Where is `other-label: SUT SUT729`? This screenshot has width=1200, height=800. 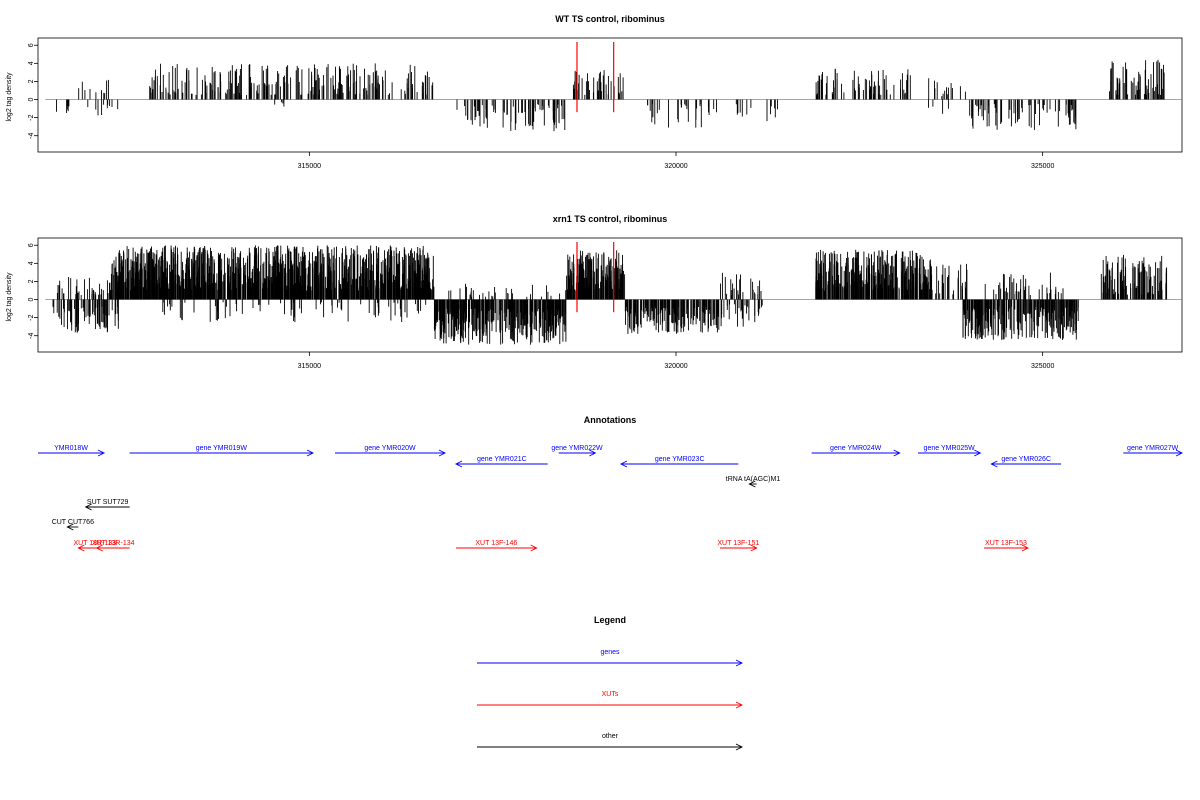 other-label: SUT SUT729 is located at coordinates (108, 502).